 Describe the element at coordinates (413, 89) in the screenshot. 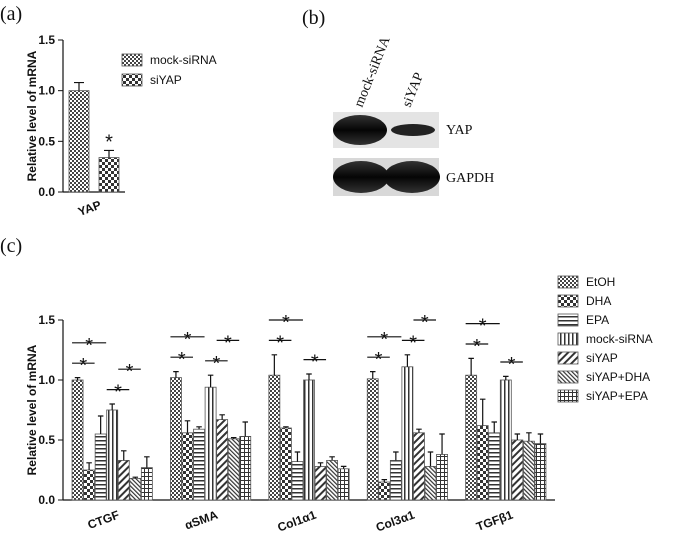

I see `lane-label: siYAP` at that location.